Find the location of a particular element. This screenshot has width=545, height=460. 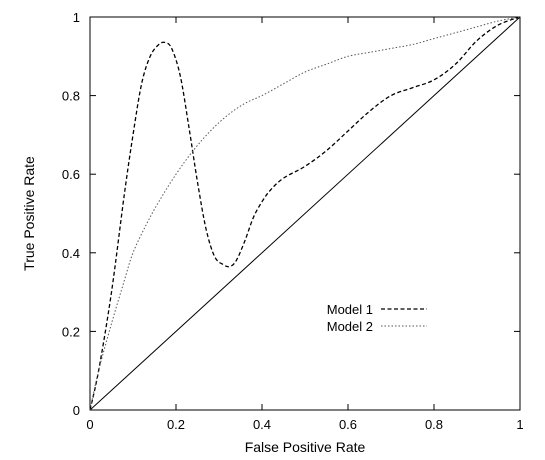

x-tick-label: 0.8 is located at coordinates (434, 424).